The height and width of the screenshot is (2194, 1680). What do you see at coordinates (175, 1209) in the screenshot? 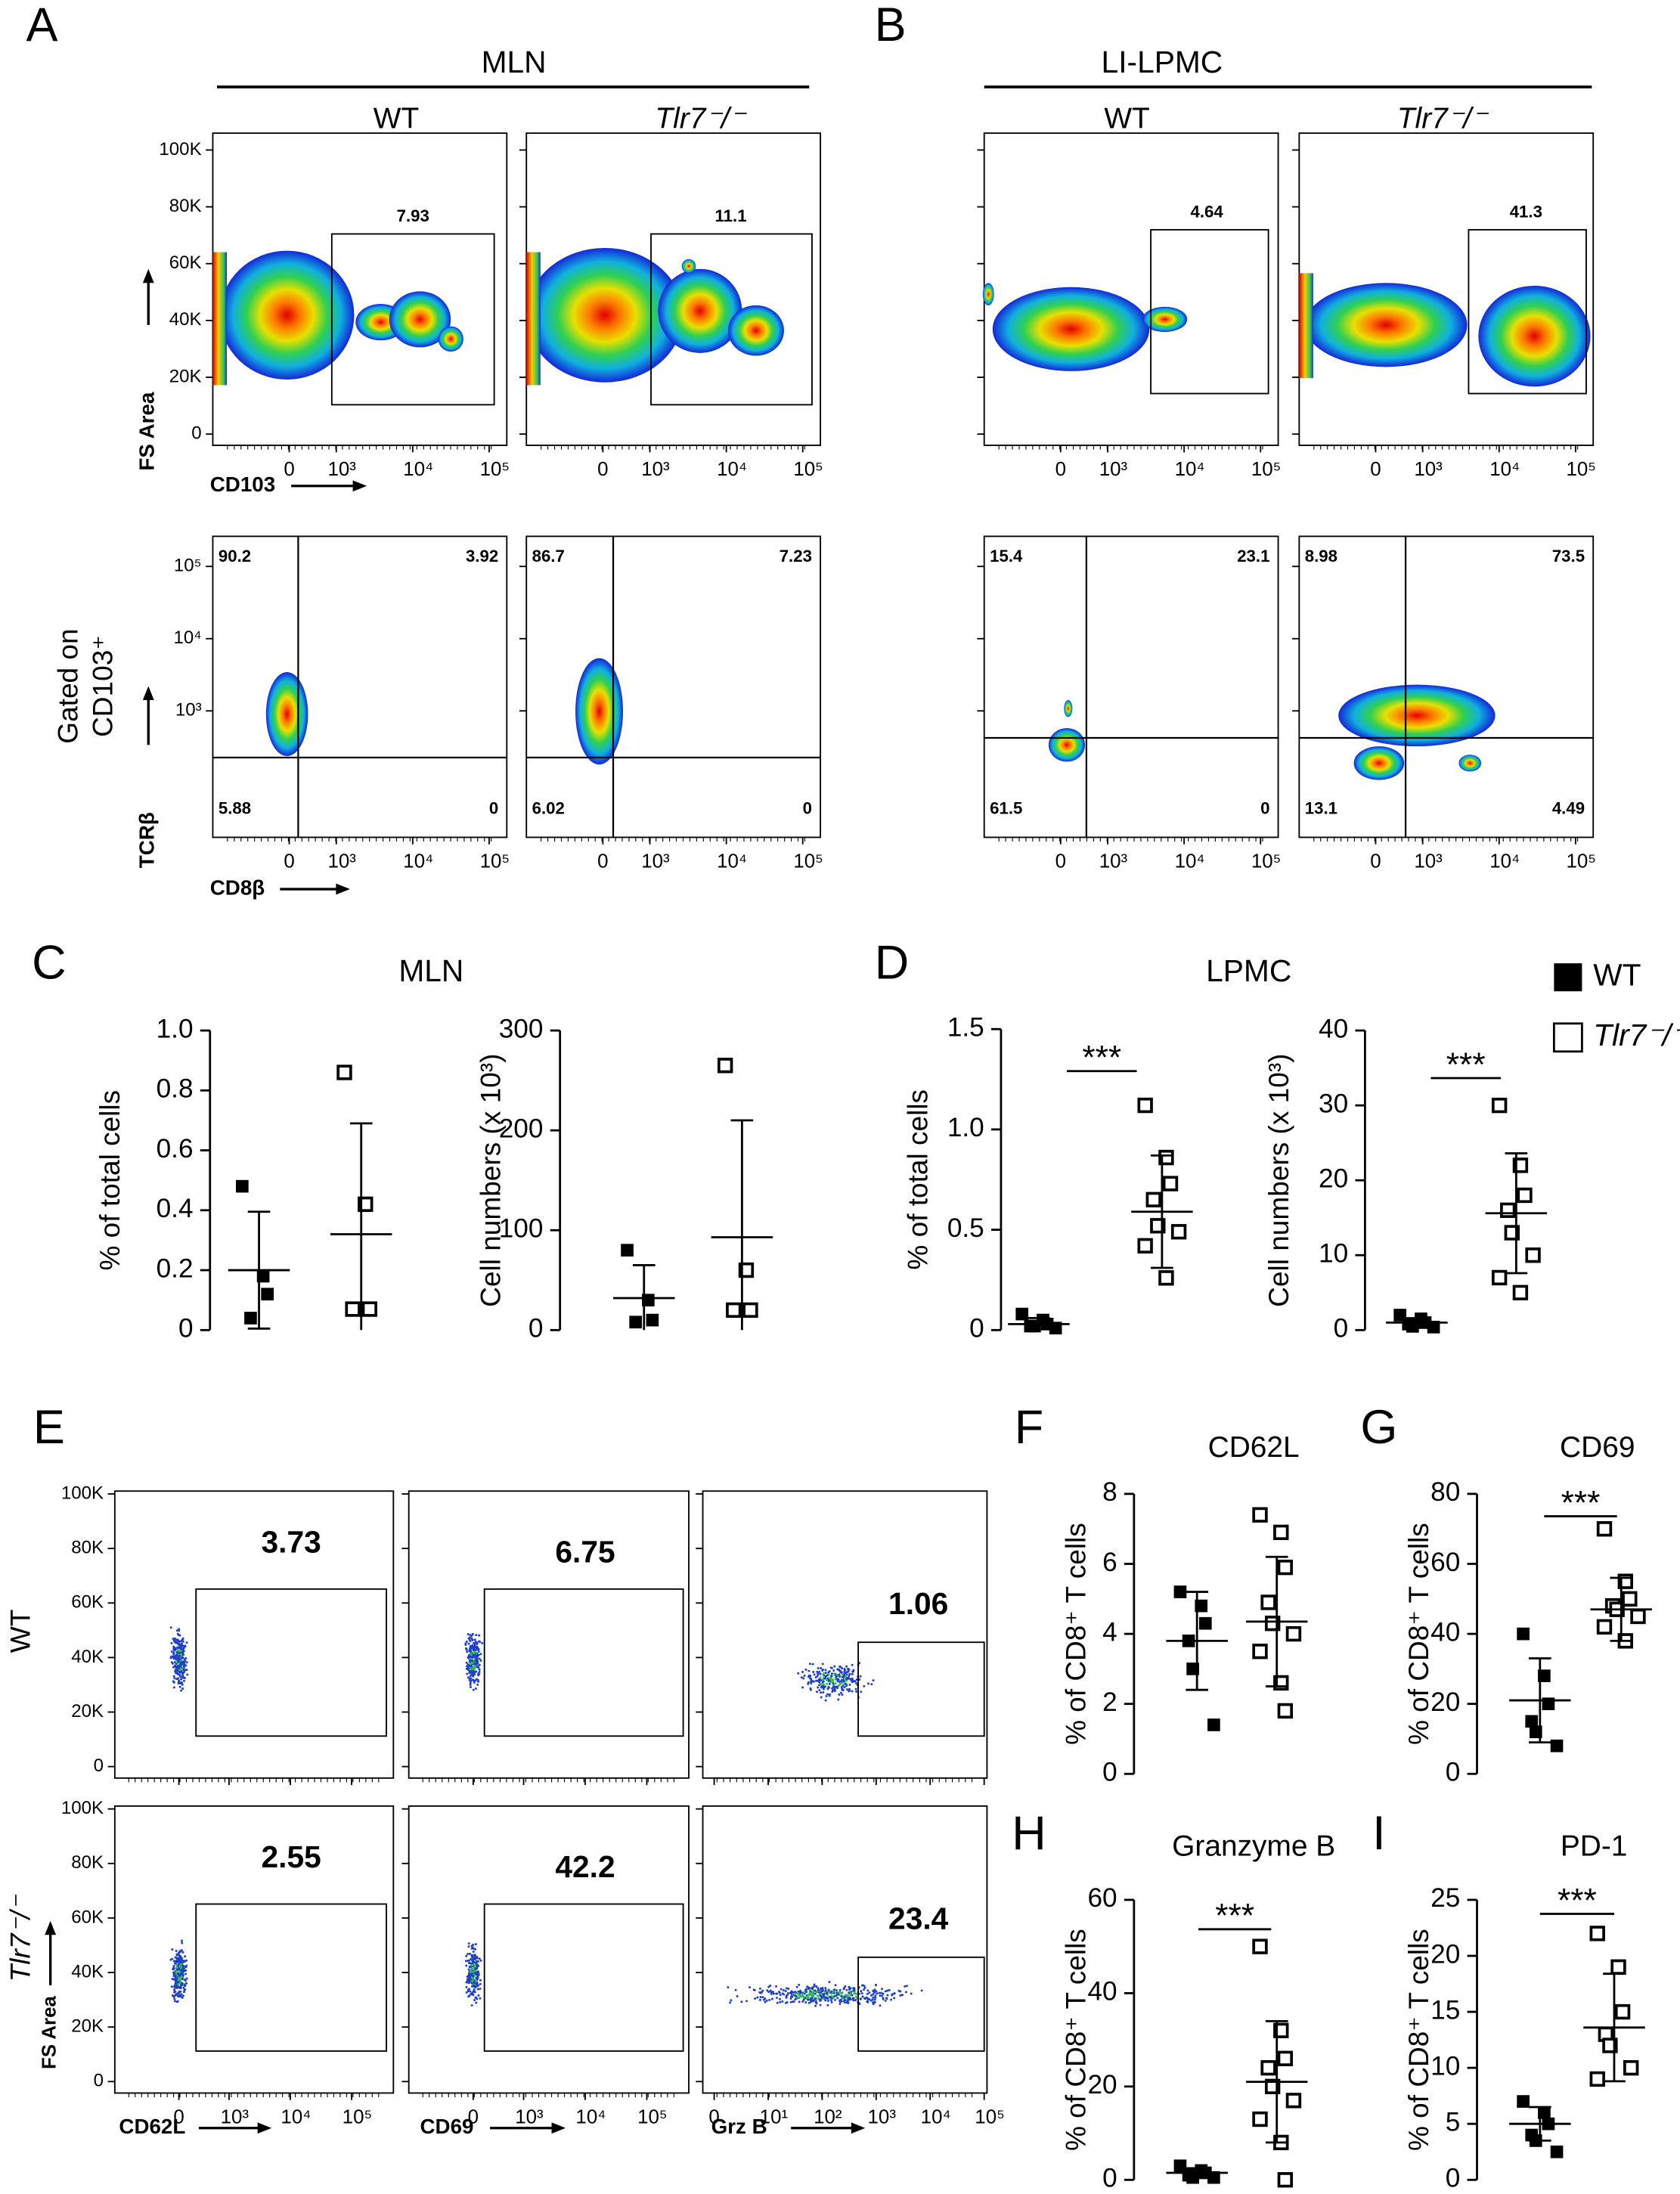
I see `y-tick-label: 0.4` at bounding box center [175, 1209].